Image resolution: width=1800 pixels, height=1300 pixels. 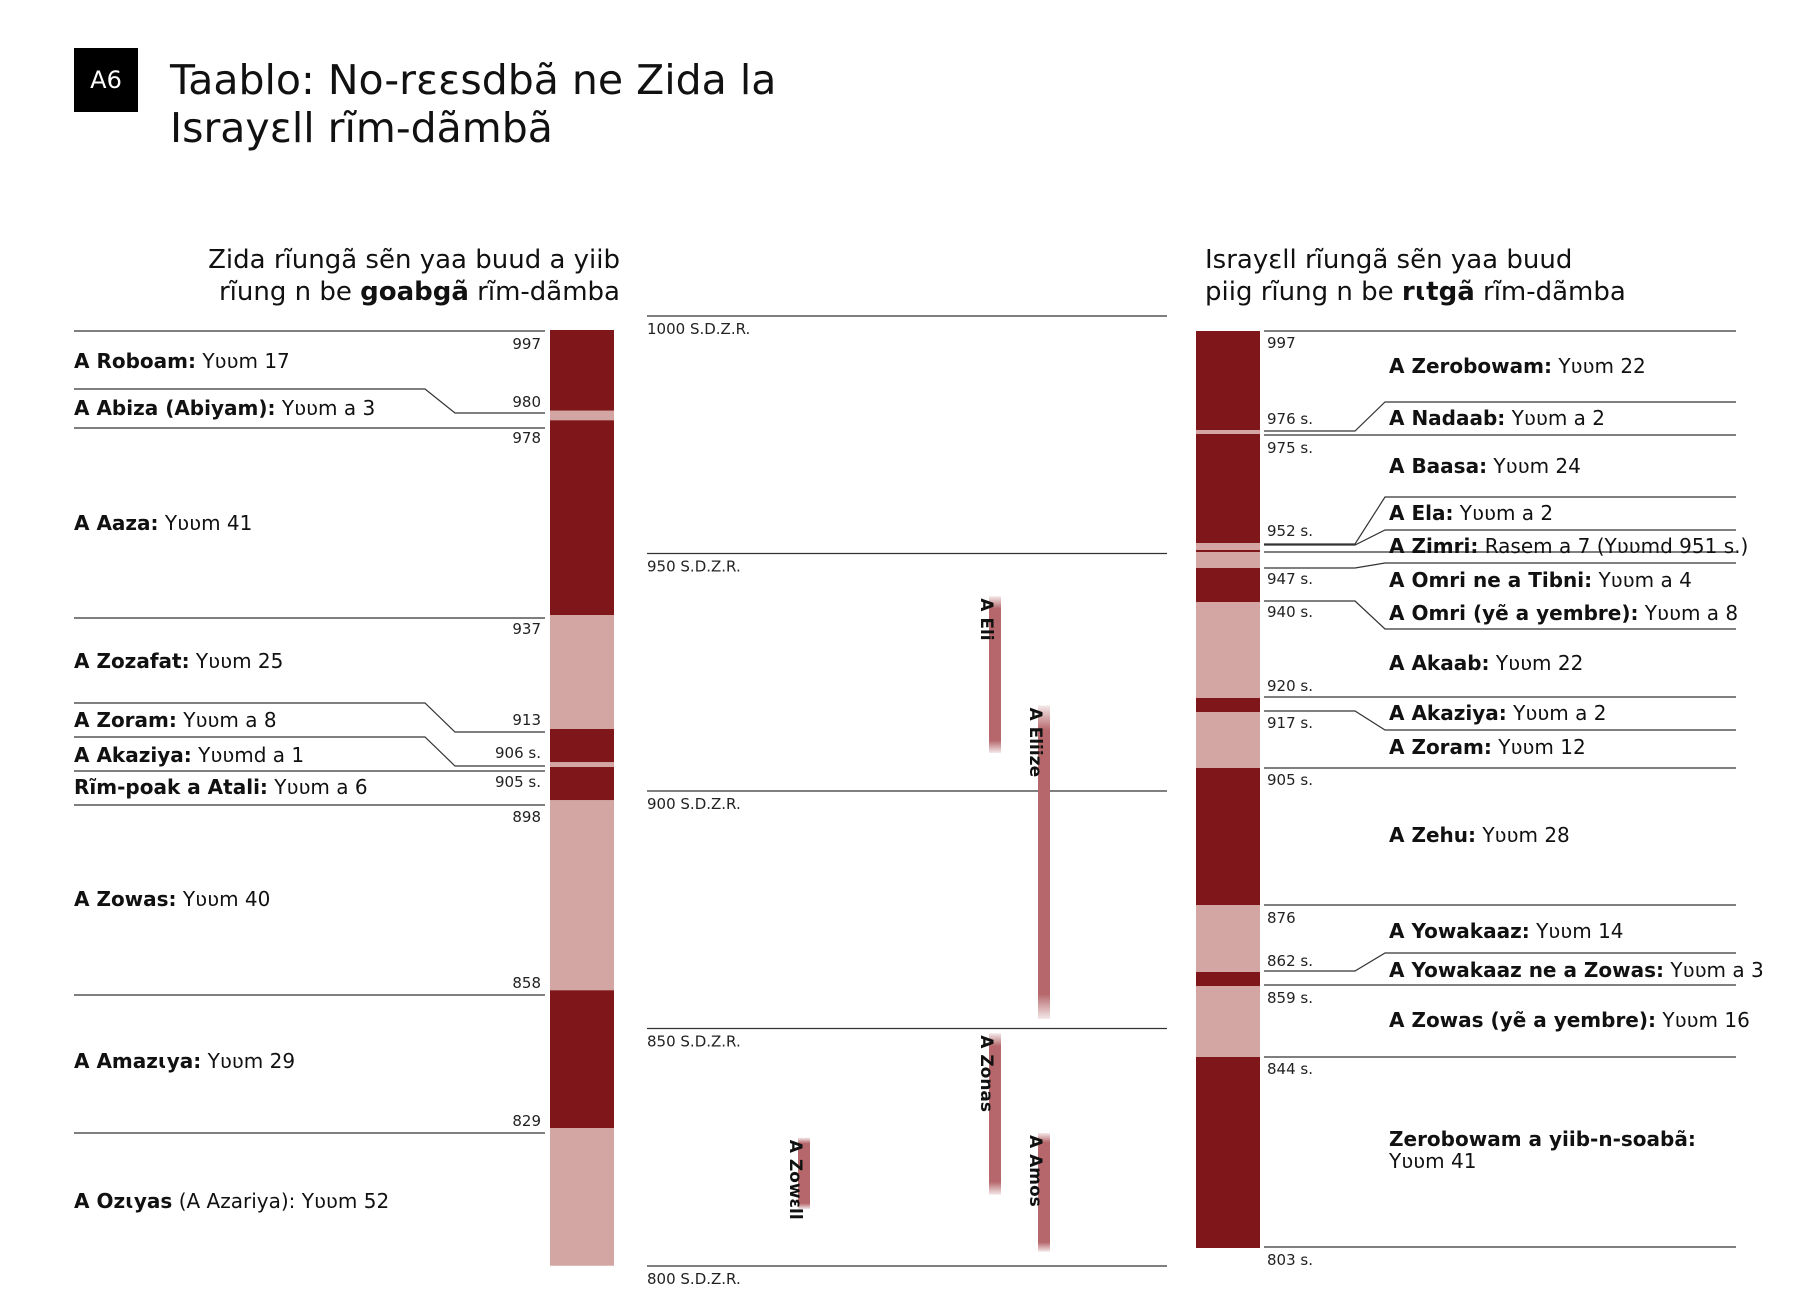 I want to click on year-label: 947 s., so click(x=1290, y=579).